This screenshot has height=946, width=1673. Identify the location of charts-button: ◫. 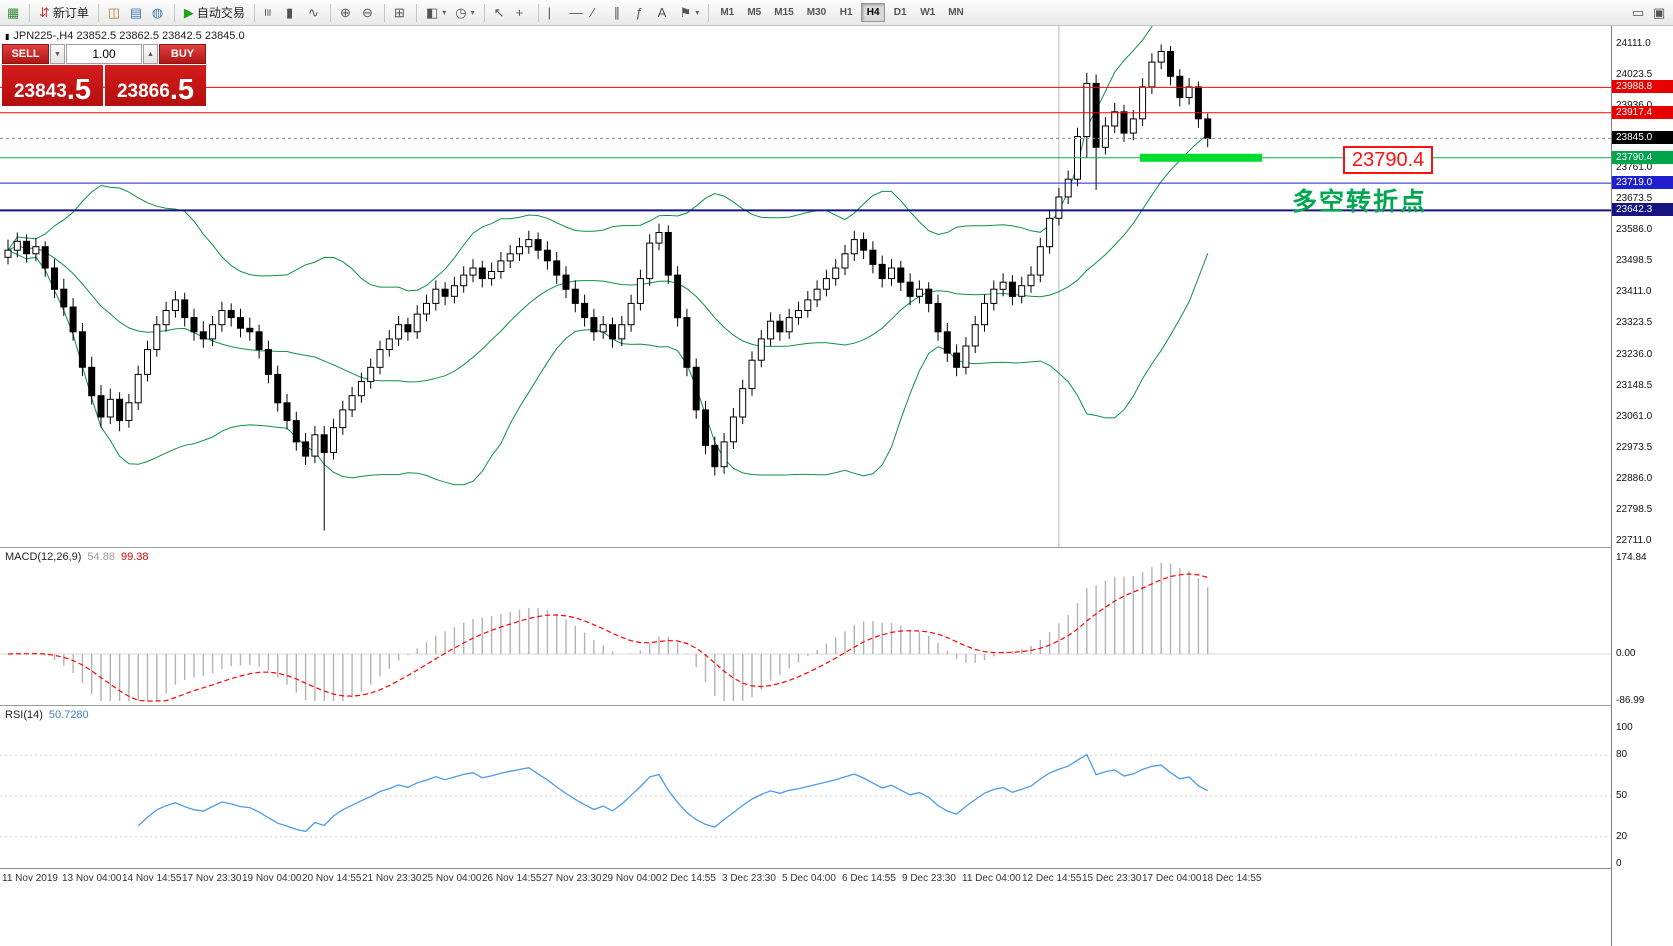
(114, 12).